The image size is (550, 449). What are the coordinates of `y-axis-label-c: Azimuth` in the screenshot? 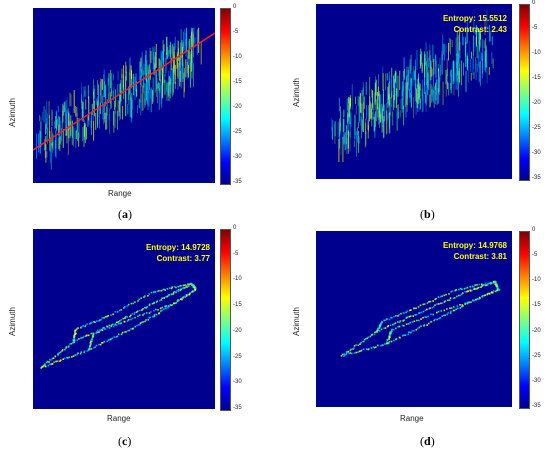 It's located at (12, 321).